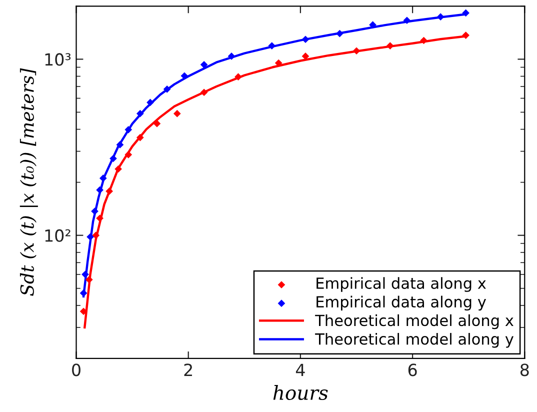  Describe the element at coordinates (414, 340) in the screenshot. I see `legend-label: Theoretical model along y` at that location.